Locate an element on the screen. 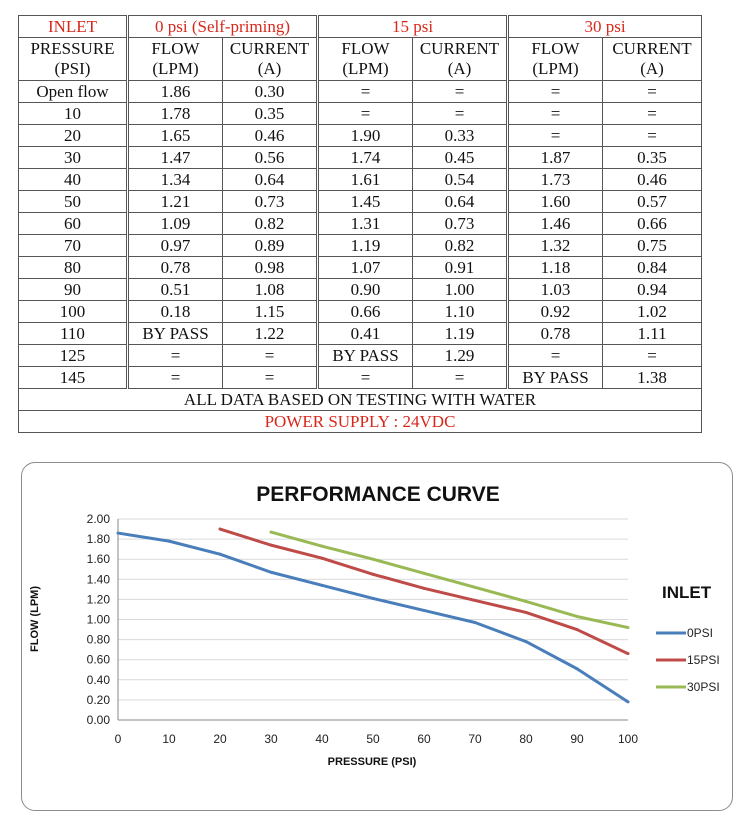  flow-cell: 1.78 is located at coordinates (174, 113).